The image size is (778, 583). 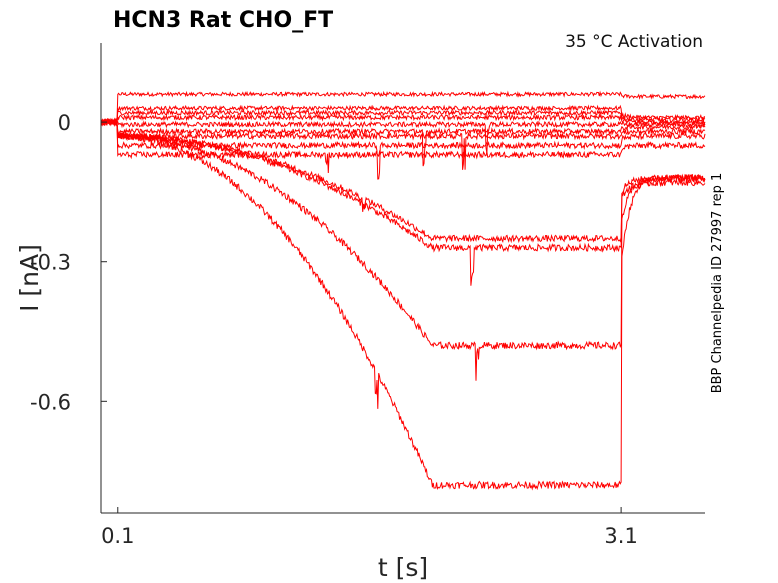 What do you see at coordinates (223, 20) in the screenshot?
I see `chart-title: HCN3 Rat CHO_FT` at bounding box center [223, 20].